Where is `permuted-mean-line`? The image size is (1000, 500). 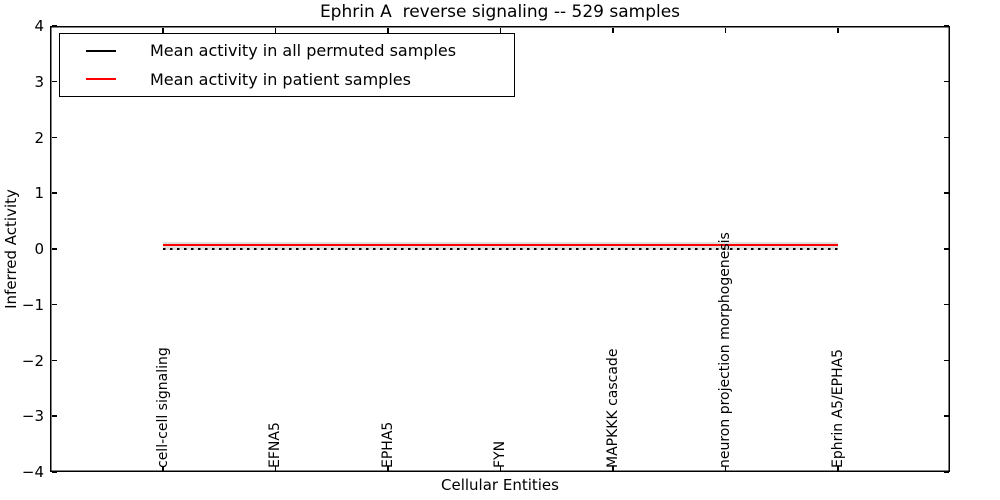
permuted-mean-line is located at coordinates (500, 248).